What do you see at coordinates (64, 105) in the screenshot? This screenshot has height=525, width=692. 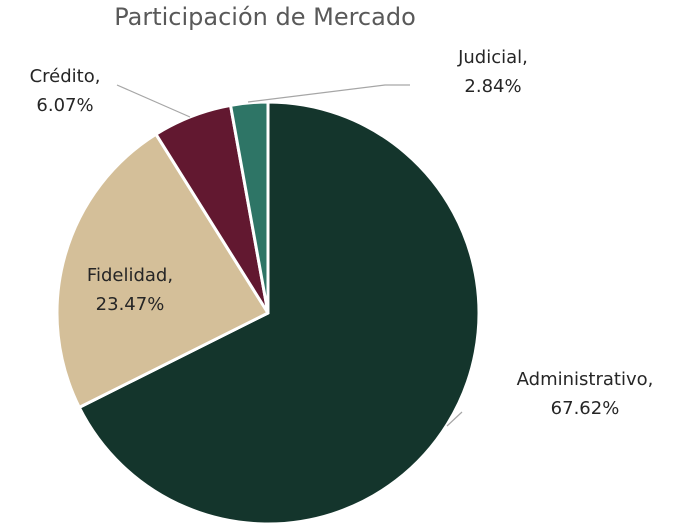 I see `value-label: 6.07%` at bounding box center [64, 105].